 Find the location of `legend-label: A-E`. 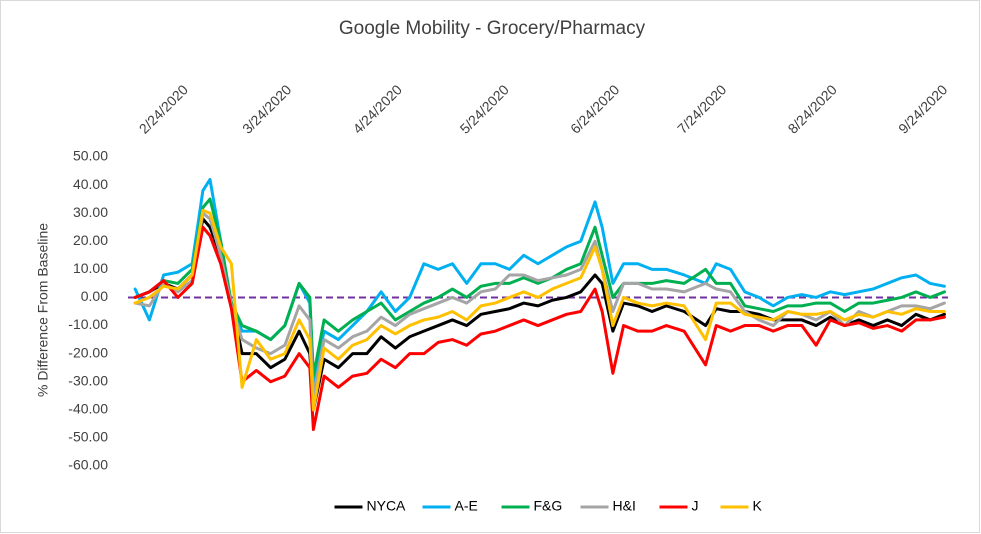

legend-label: A-E is located at coordinates (466, 506).